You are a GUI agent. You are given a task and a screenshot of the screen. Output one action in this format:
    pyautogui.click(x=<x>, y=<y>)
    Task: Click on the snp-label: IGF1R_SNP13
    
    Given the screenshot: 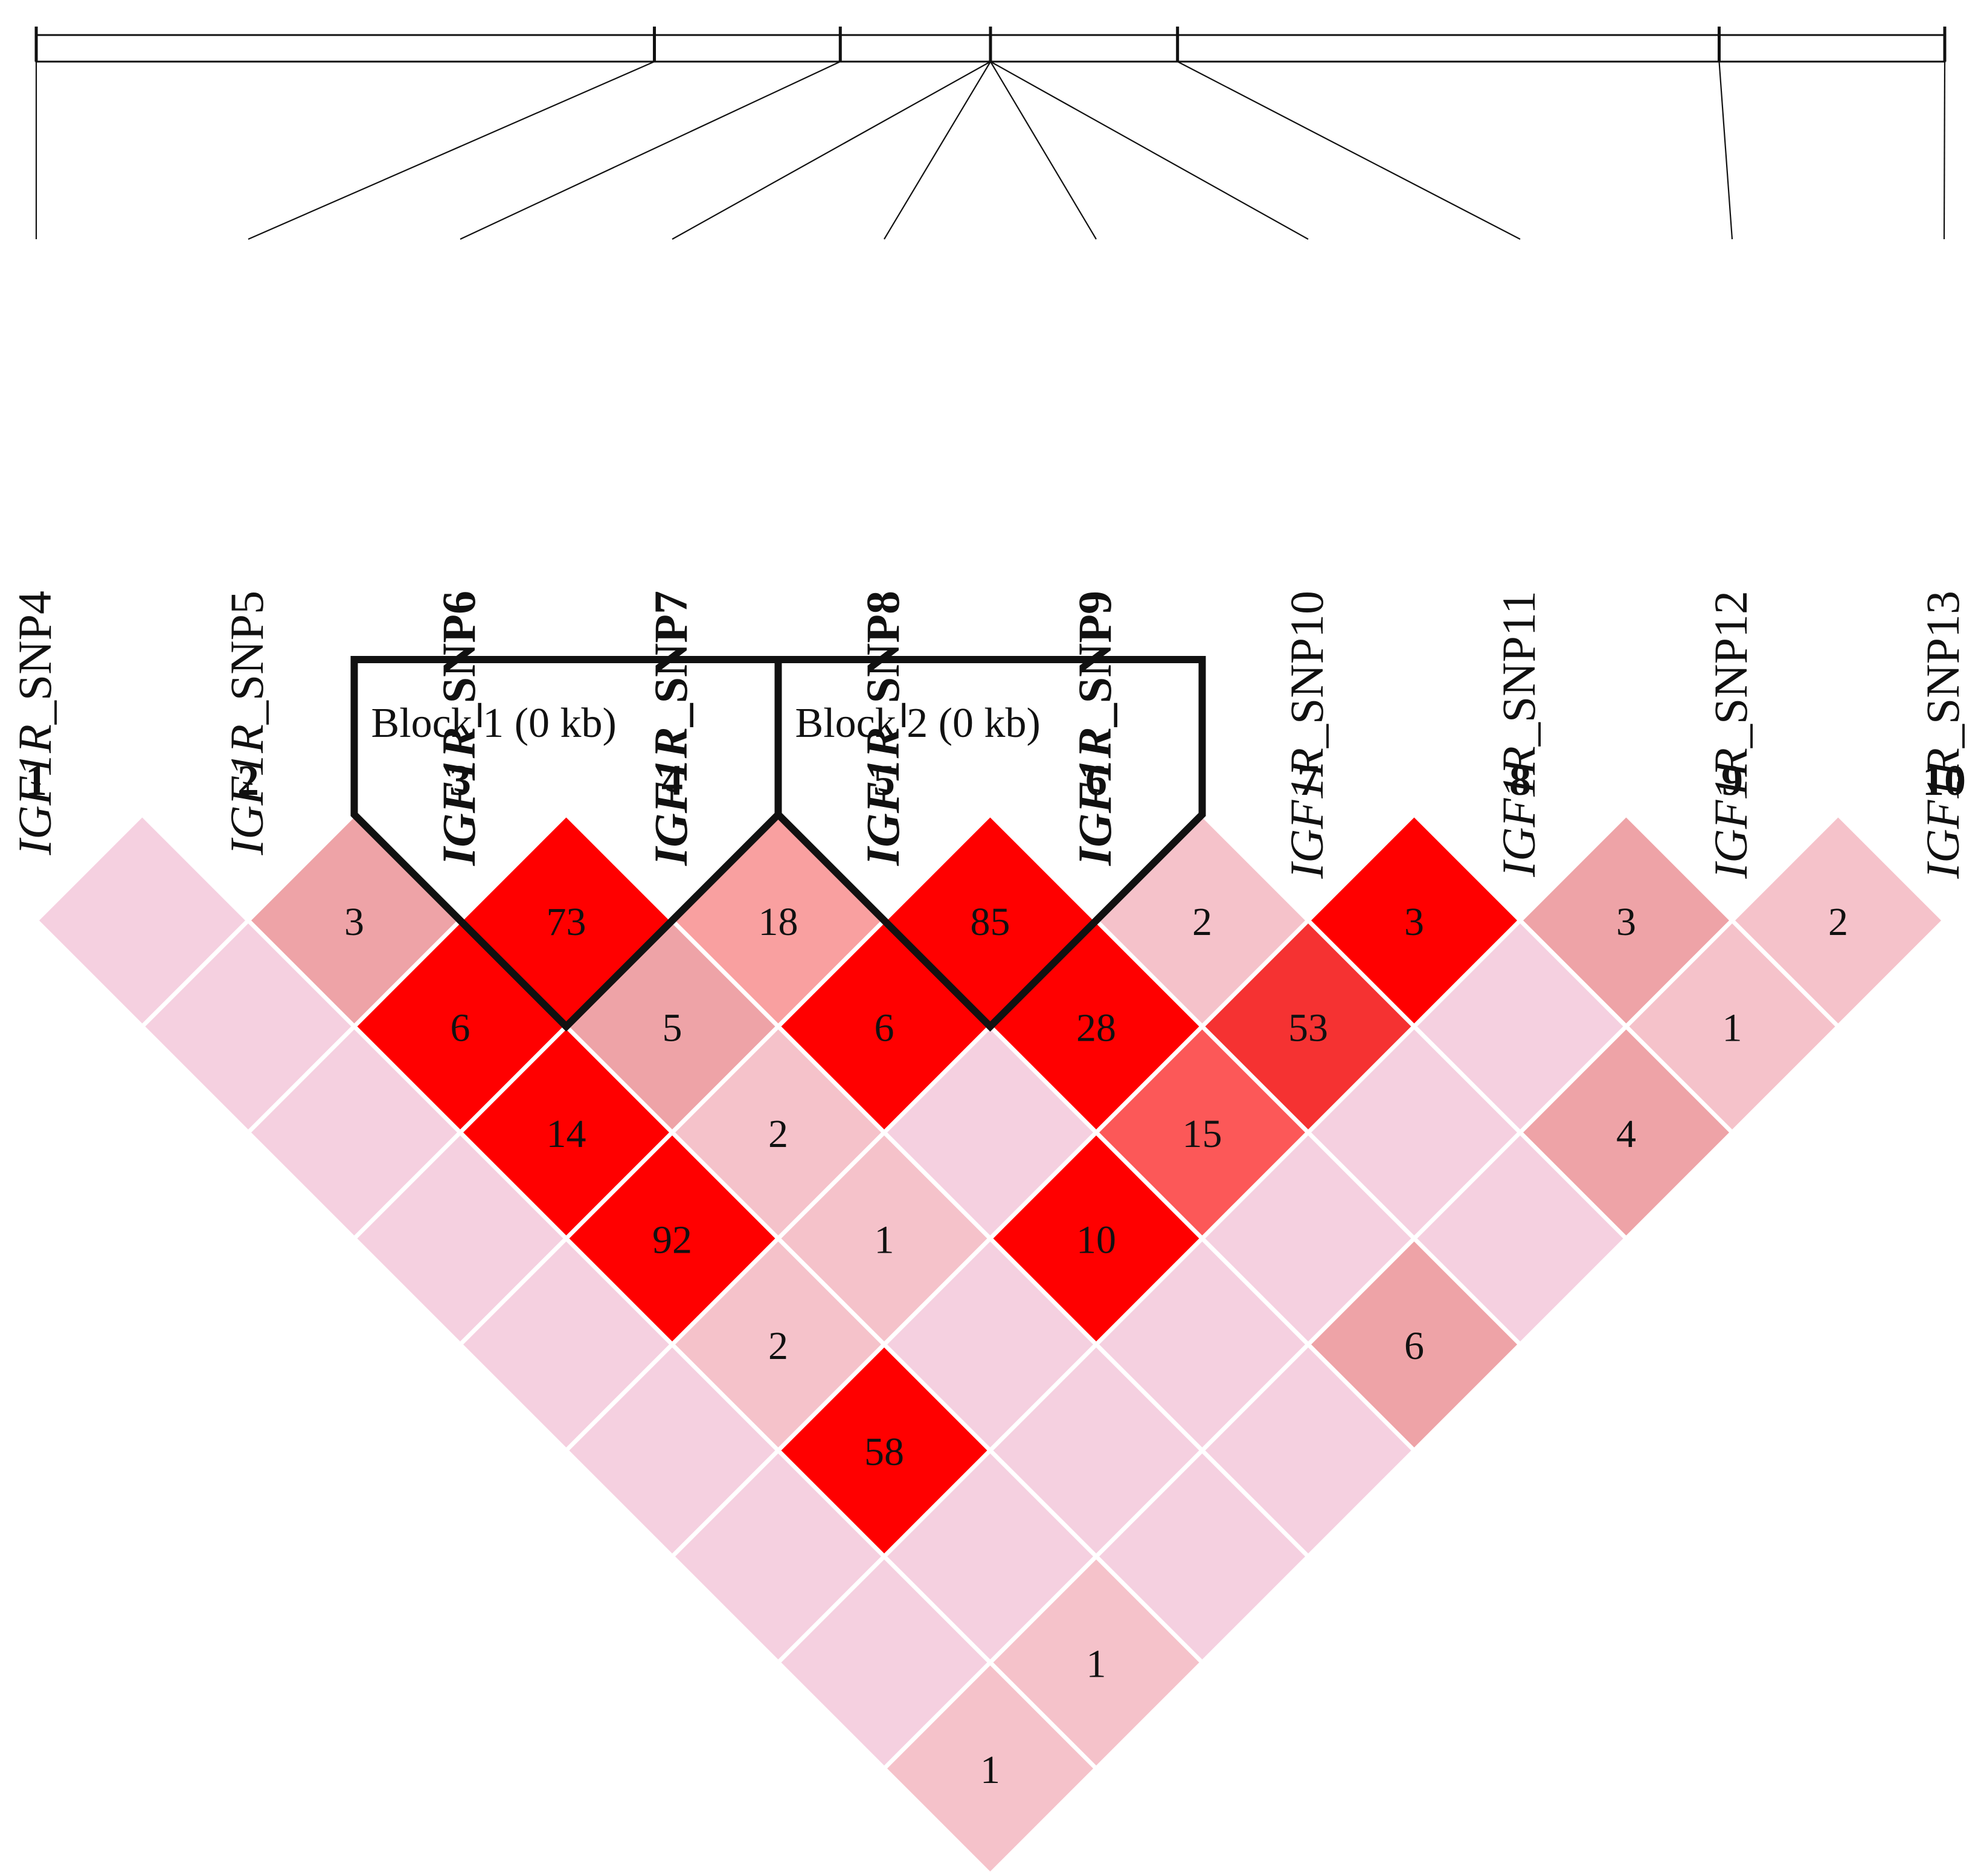 What is the action you would take?
    pyautogui.click(x=1942, y=735)
    